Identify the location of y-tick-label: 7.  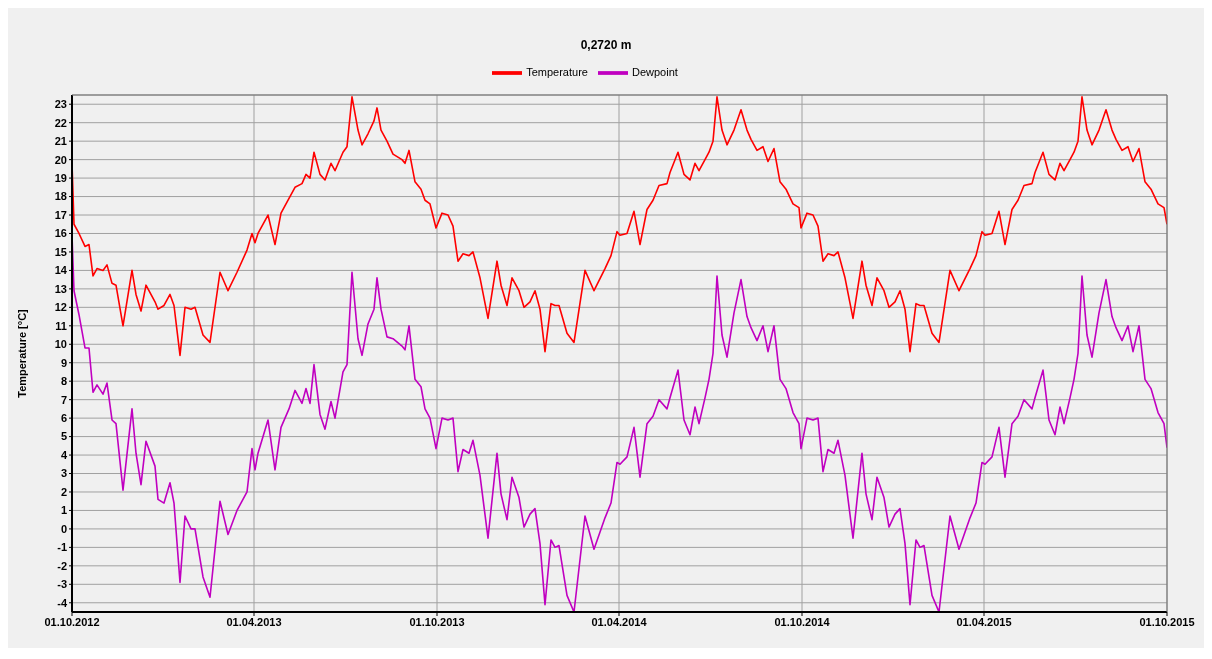
(63, 399).